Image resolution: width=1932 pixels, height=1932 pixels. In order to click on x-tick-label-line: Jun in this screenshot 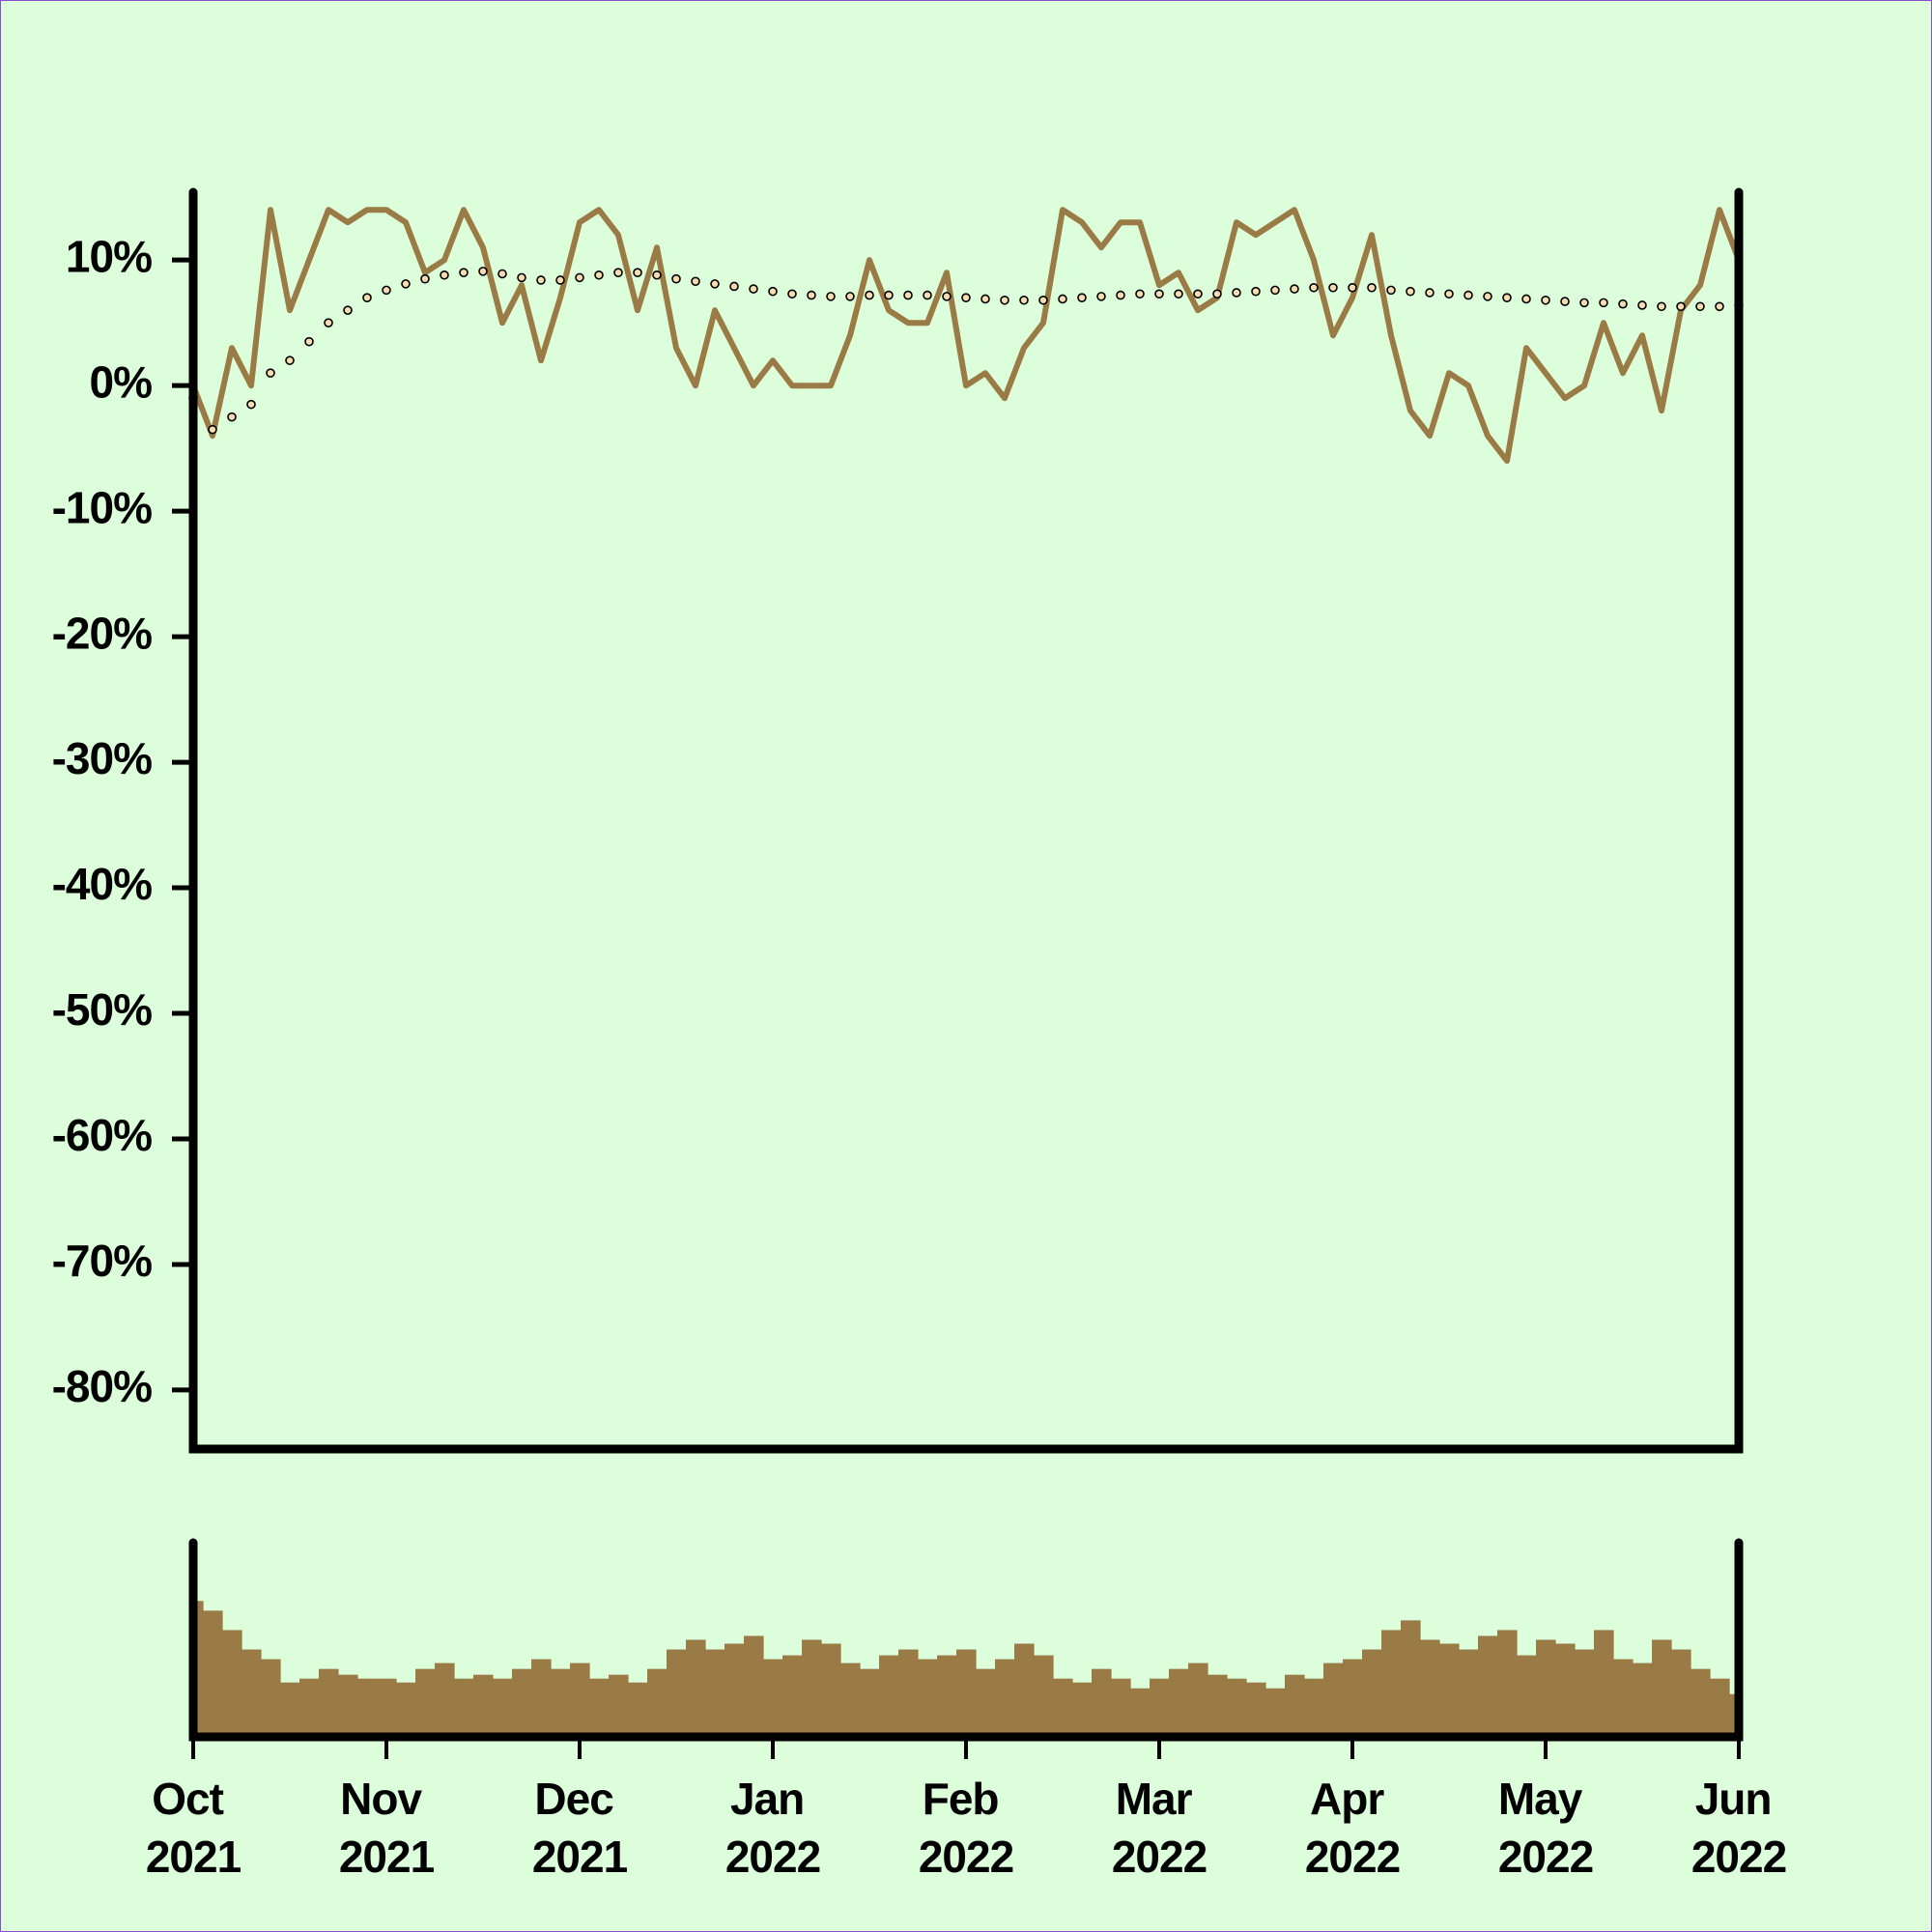, I will do `click(1739, 1799)`.